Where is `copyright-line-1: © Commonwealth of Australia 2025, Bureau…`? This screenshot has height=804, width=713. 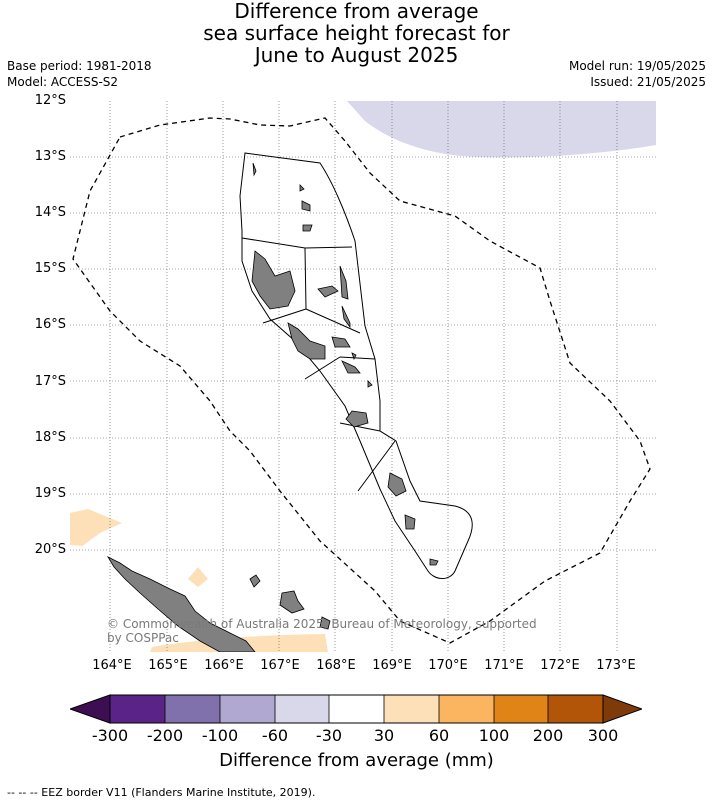
copyright-line-1: © Commonwealth of Australia 2025, Bureau… is located at coordinates (322, 624).